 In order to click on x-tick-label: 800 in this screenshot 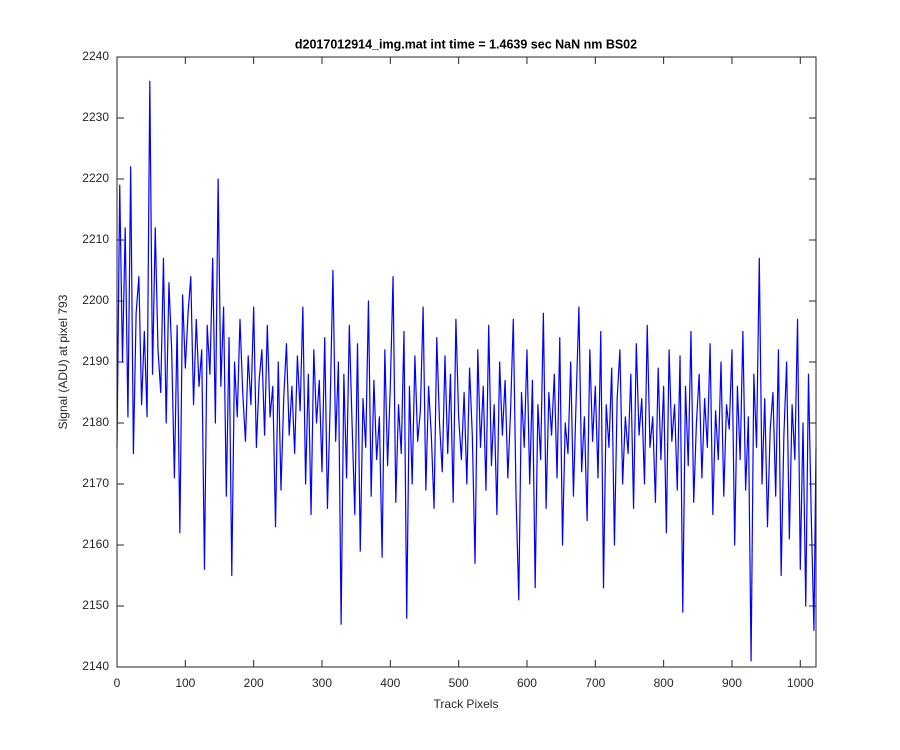, I will do `click(664, 683)`.